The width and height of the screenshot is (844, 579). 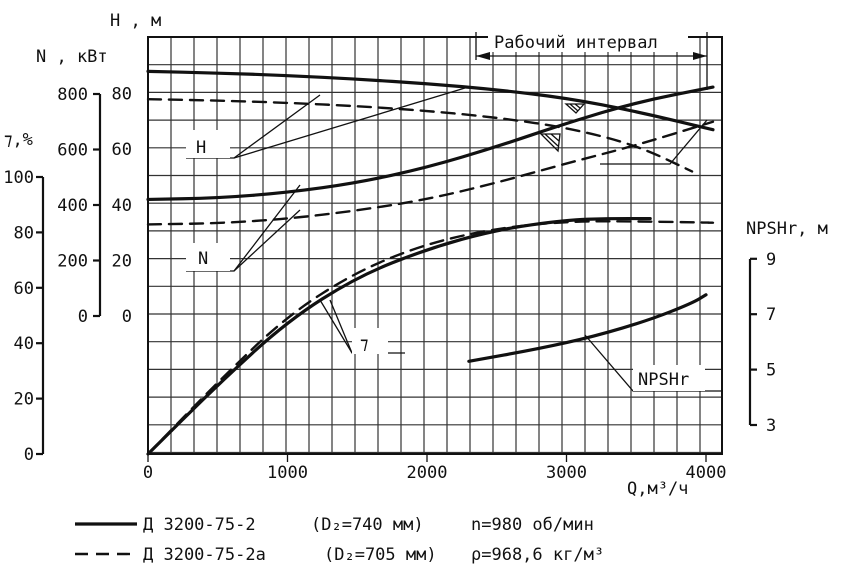 What do you see at coordinates (771, 426) in the screenshot?
I see `npsh-tick-label: 3` at bounding box center [771, 426].